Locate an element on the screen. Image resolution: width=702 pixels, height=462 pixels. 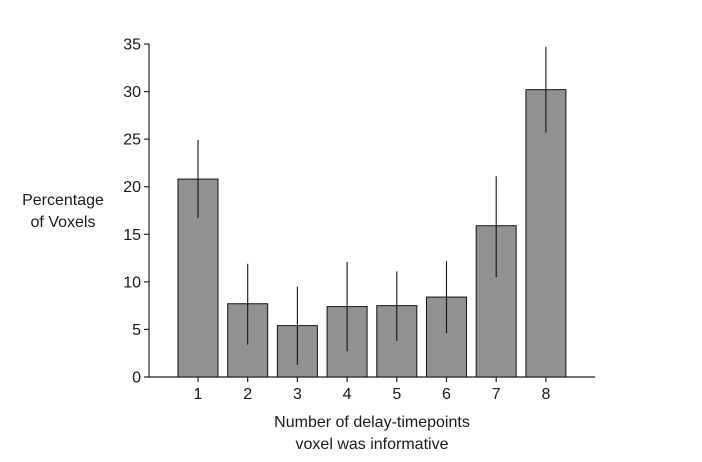
x-tick-label: 3 is located at coordinates (297, 394).